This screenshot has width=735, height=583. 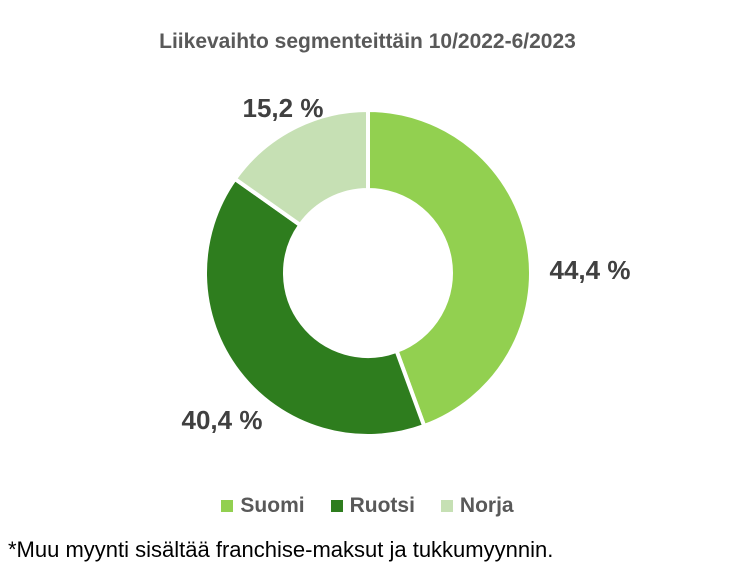 I want to click on legend-swatch-norja, so click(x=446, y=506).